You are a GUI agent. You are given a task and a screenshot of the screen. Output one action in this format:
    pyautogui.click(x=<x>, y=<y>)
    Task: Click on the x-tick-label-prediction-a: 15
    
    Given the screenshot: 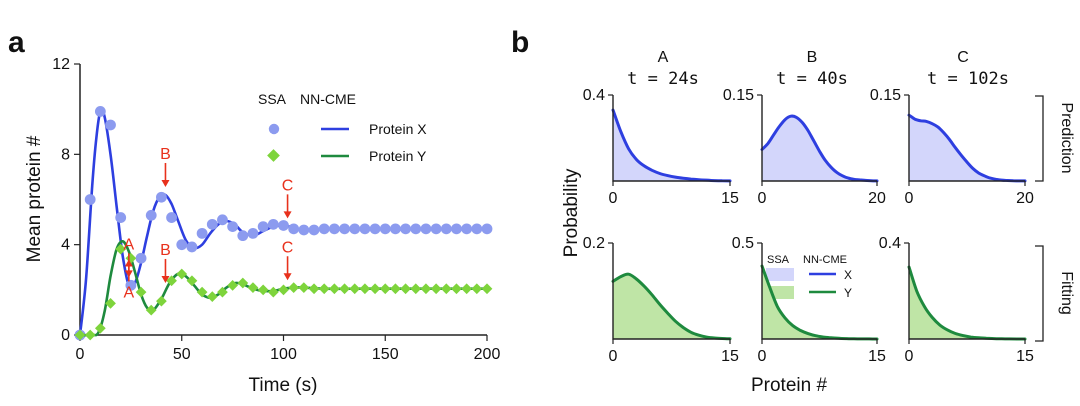 What is the action you would take?
    pyautogui.click(x=730, y=198)
    